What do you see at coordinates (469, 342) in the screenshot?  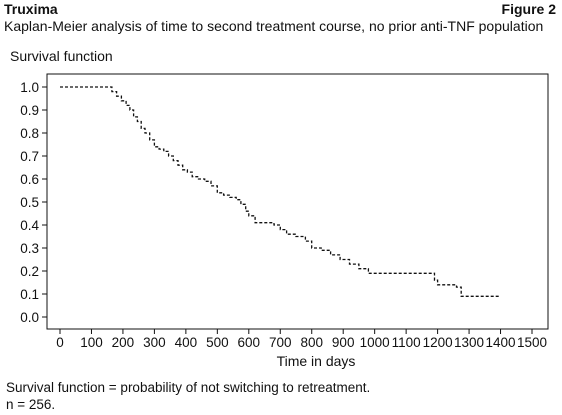 I see `x-tick-label: 1300` at bounding box center [469, 342].